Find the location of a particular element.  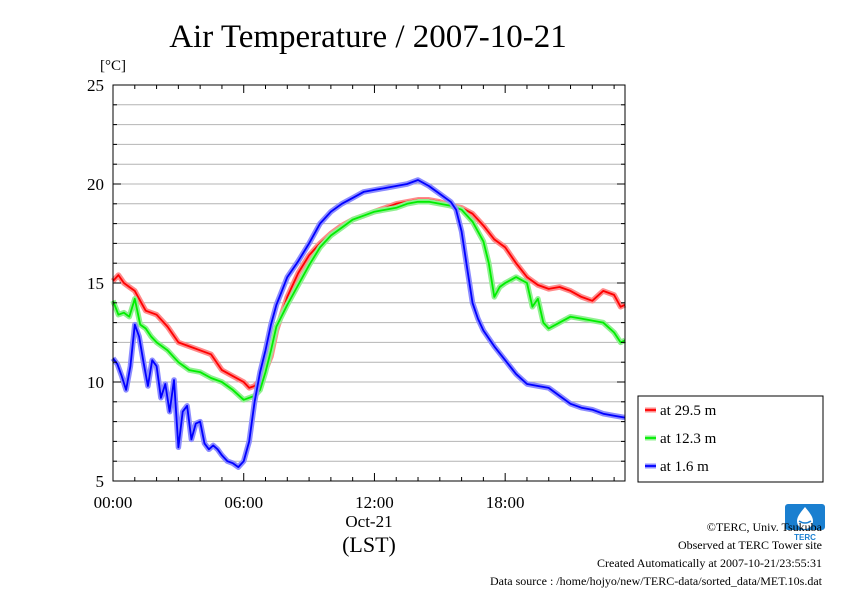

legend-box is located at coordinates (730, 439).